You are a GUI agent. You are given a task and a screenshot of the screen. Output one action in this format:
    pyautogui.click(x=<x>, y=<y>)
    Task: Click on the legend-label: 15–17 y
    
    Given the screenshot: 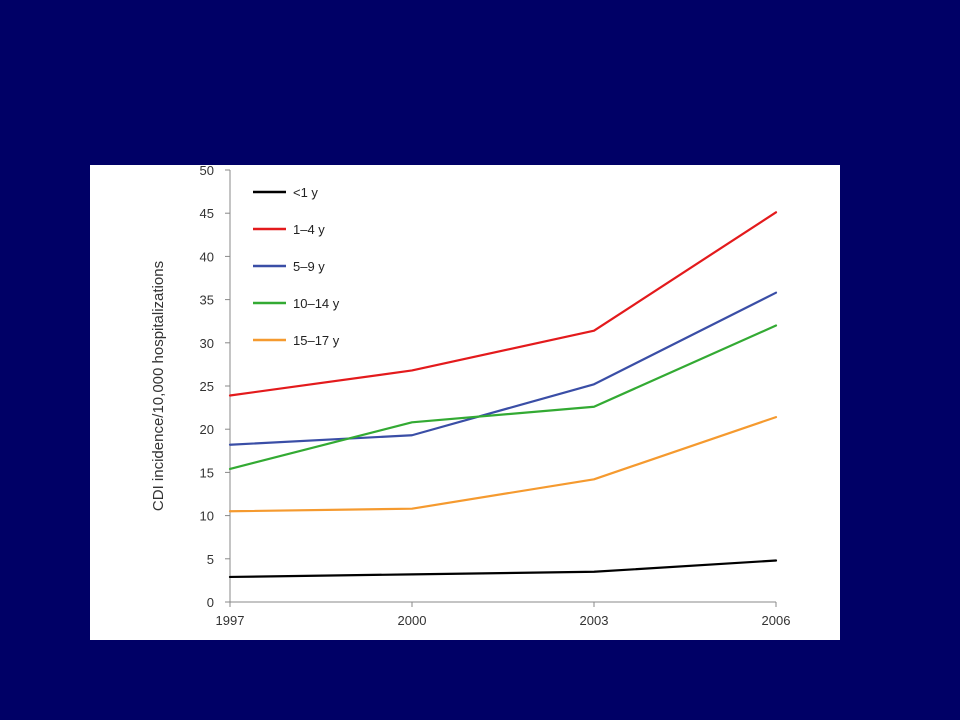 What is the action you would take?
    pyautogui.click(x=316, y=340)
    